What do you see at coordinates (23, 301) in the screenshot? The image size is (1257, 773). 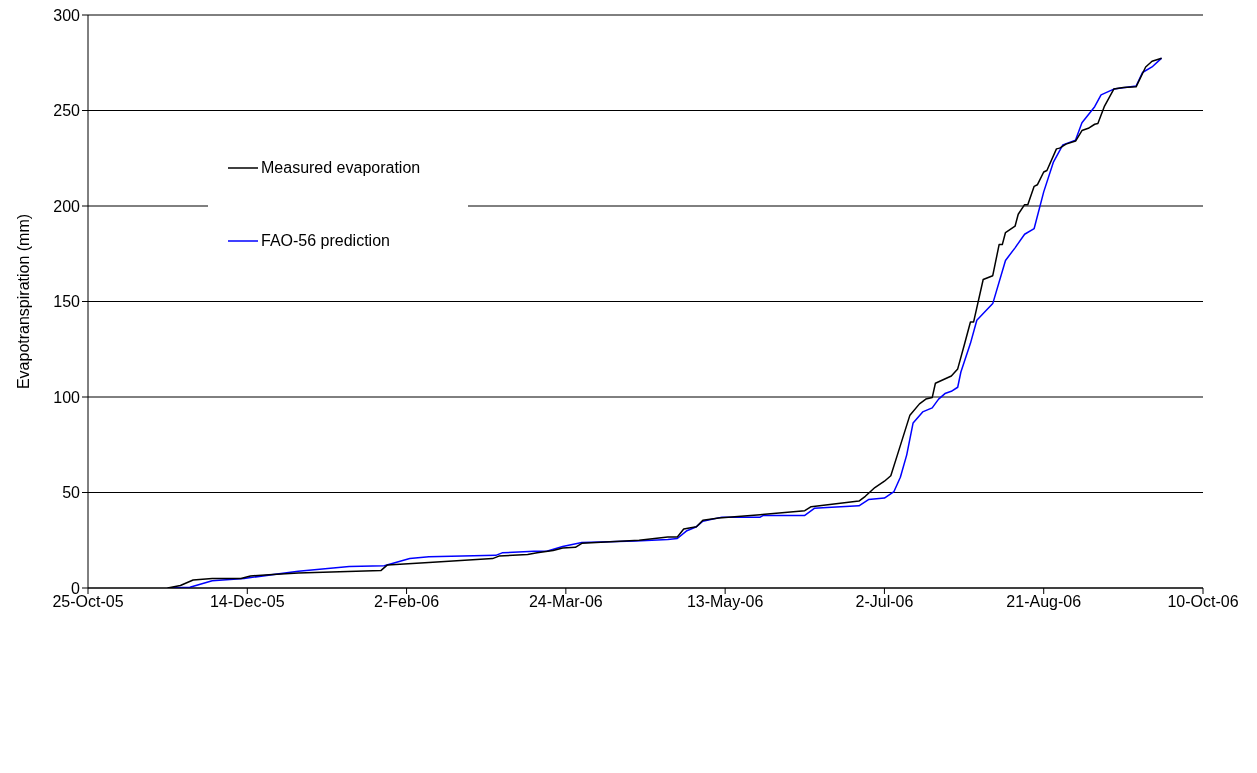 I see `y-axis-title: Evapotranspiration (mm)` at bounding box center [23, 301].